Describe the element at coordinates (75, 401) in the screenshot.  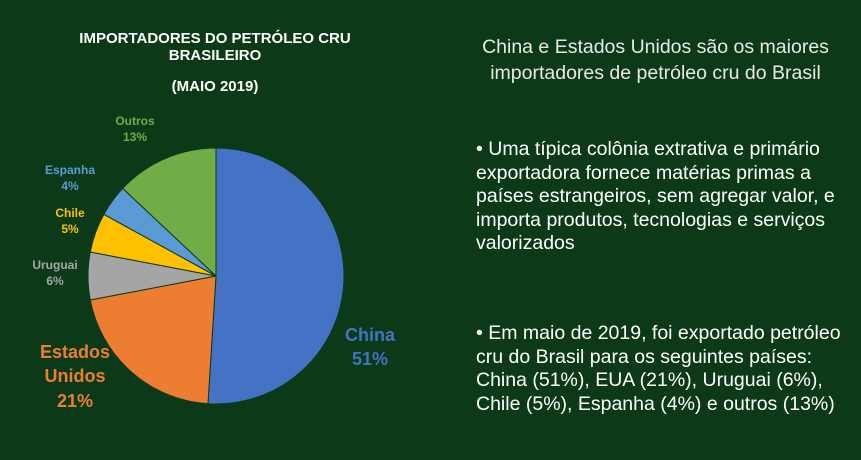
I see `slice-value-label: 21%` at that location.